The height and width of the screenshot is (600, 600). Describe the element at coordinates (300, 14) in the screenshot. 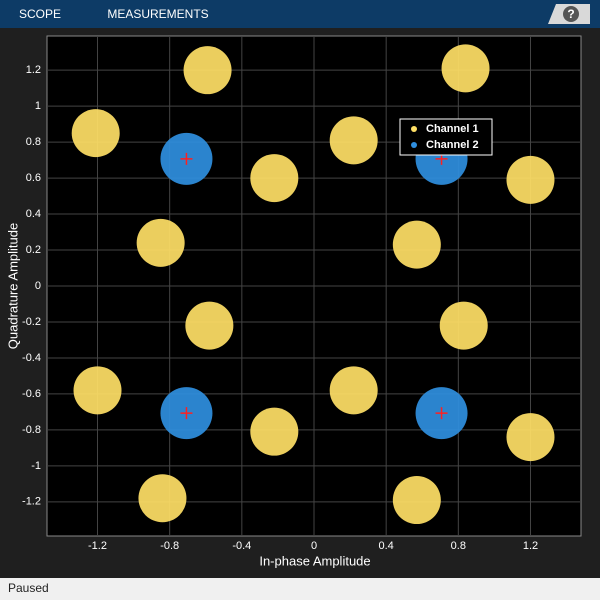

I see `toolbar` at that location.